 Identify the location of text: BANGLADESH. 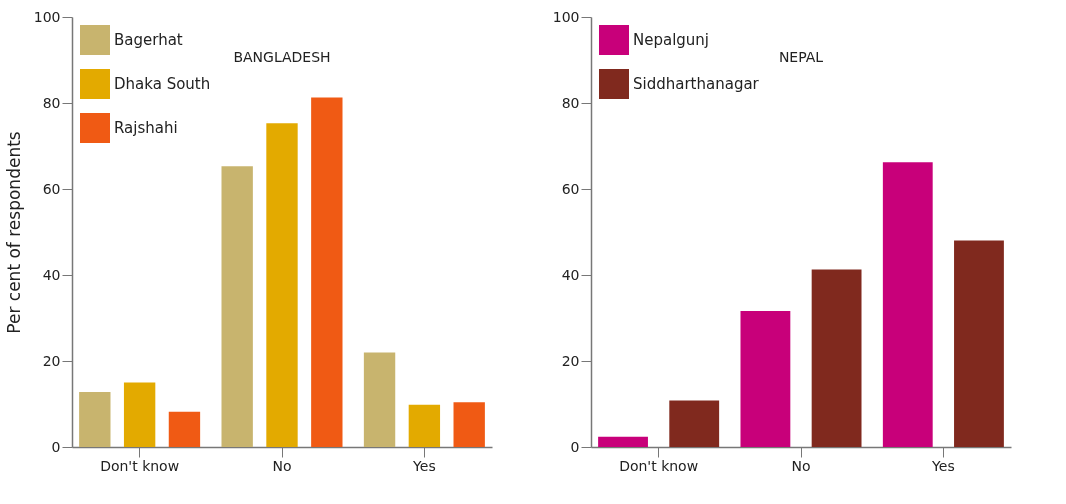
(282, 57).